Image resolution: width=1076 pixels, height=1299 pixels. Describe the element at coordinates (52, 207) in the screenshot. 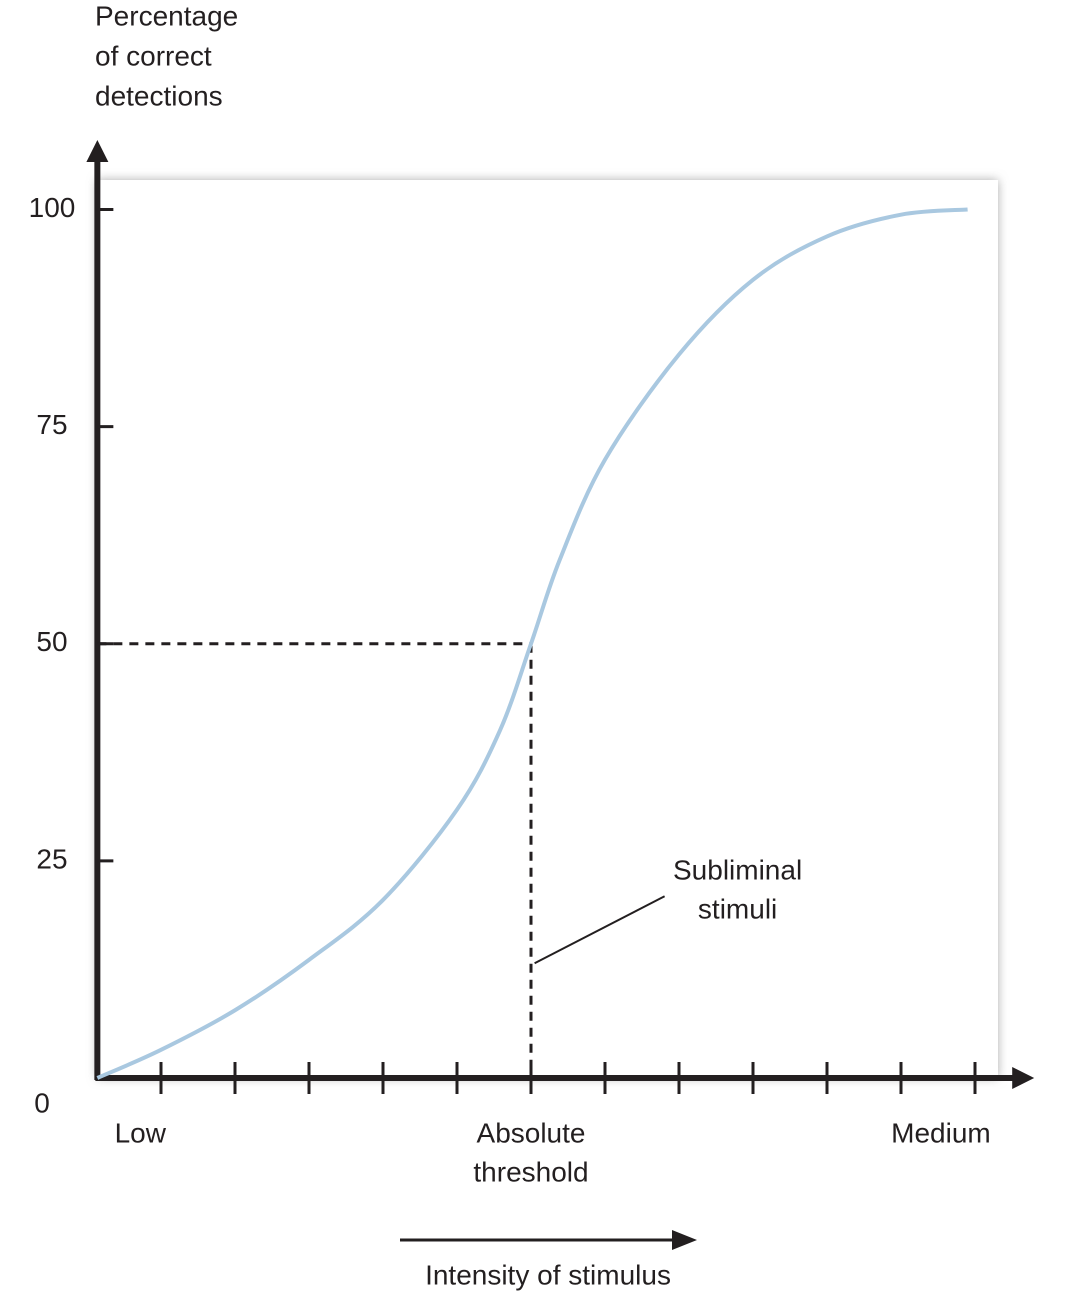

I see `y-tick-label: 100` at that location.